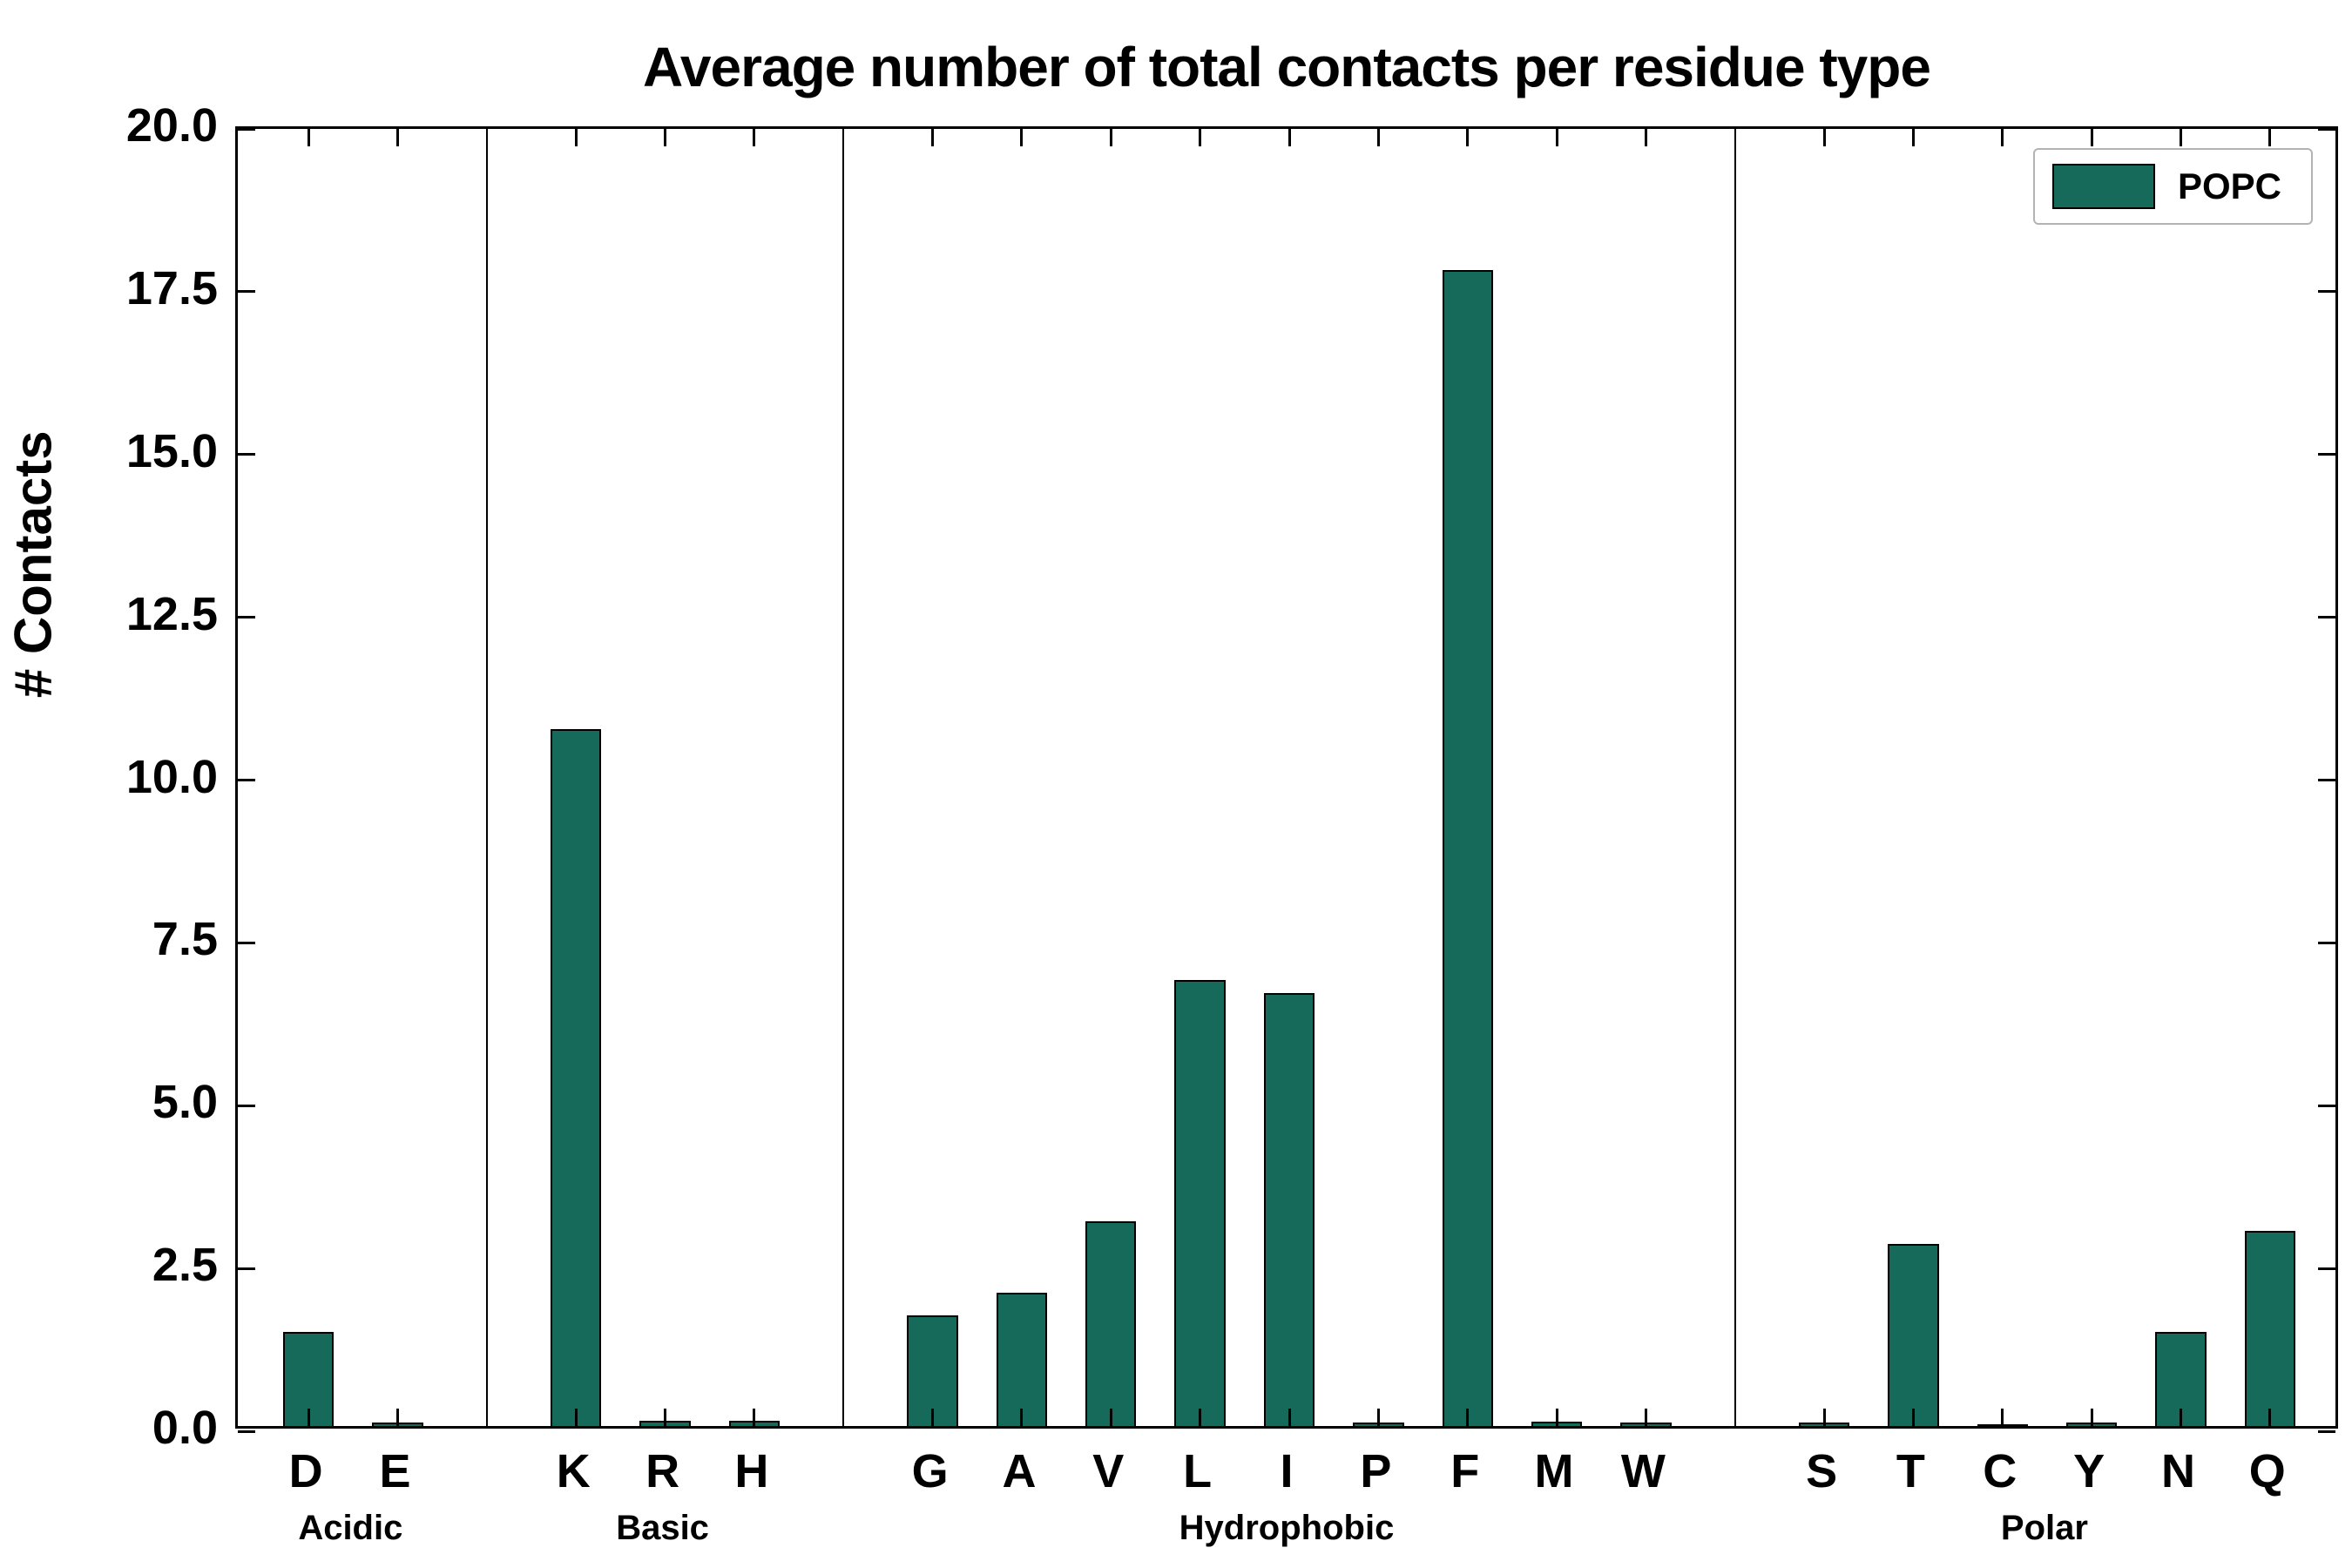 Image resolution: width=2352 pixels, height=1568 pixels. Describe the element at coordinates (576, 1077) in the screenshot. I see `bar-K` at that location.